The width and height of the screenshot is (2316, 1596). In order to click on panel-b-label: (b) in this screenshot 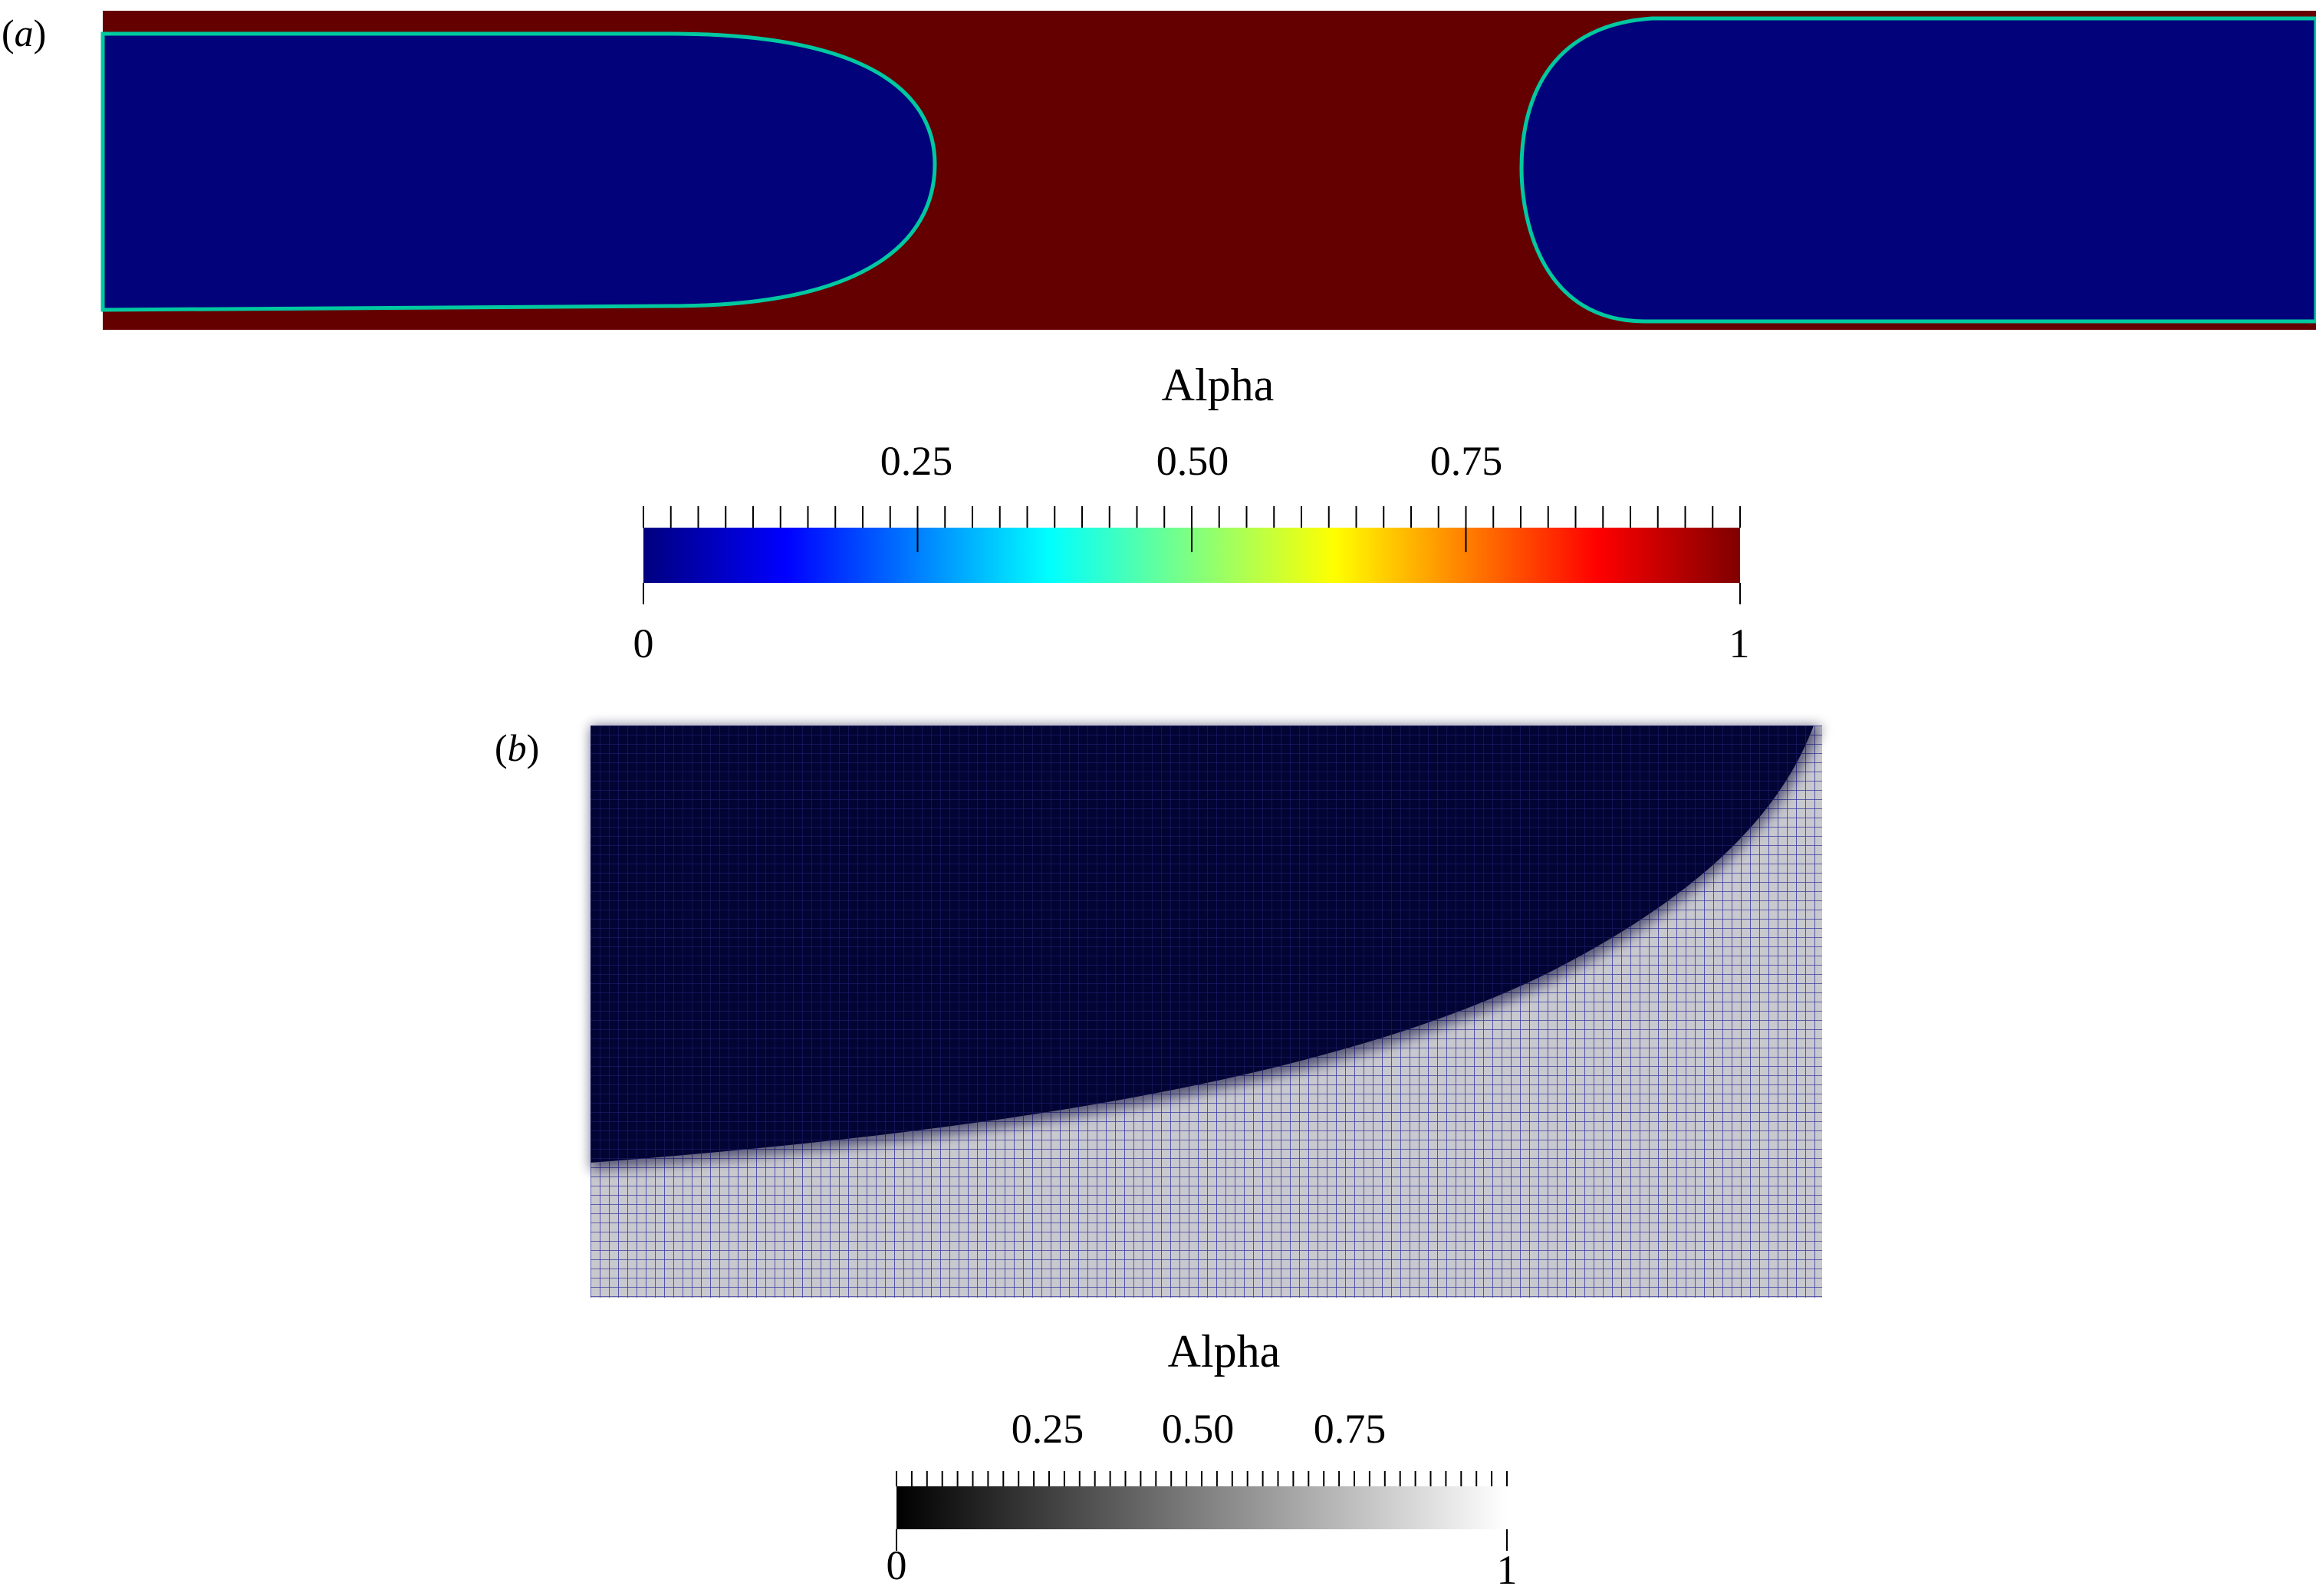, I will do `click(517, 747)`.